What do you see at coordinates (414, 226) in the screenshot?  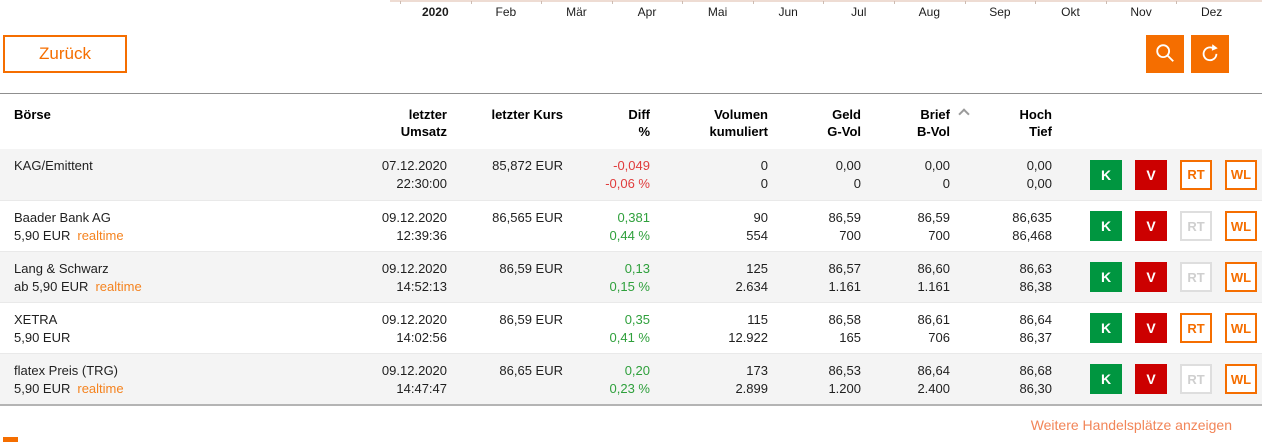 I see `last-trade-cell: 09.12.2020 12:39:36` at bounding box center [414, 226].